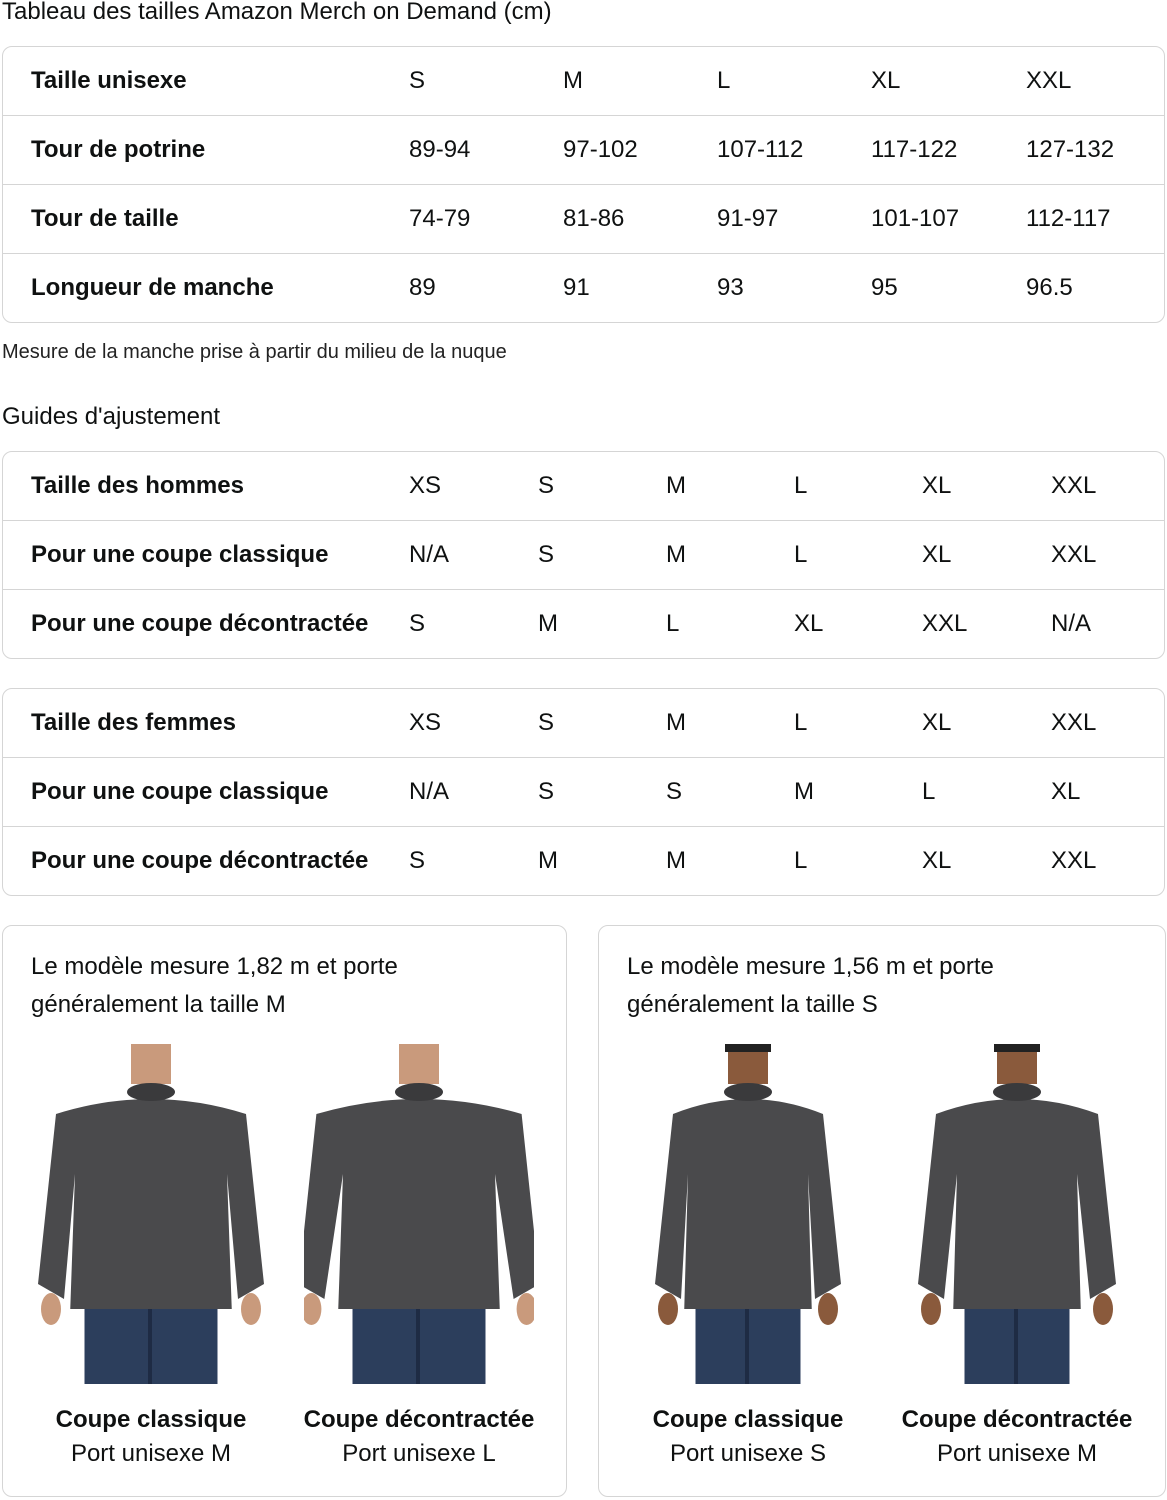  I want to click on cell-value: 91-97, so click(748, 218).